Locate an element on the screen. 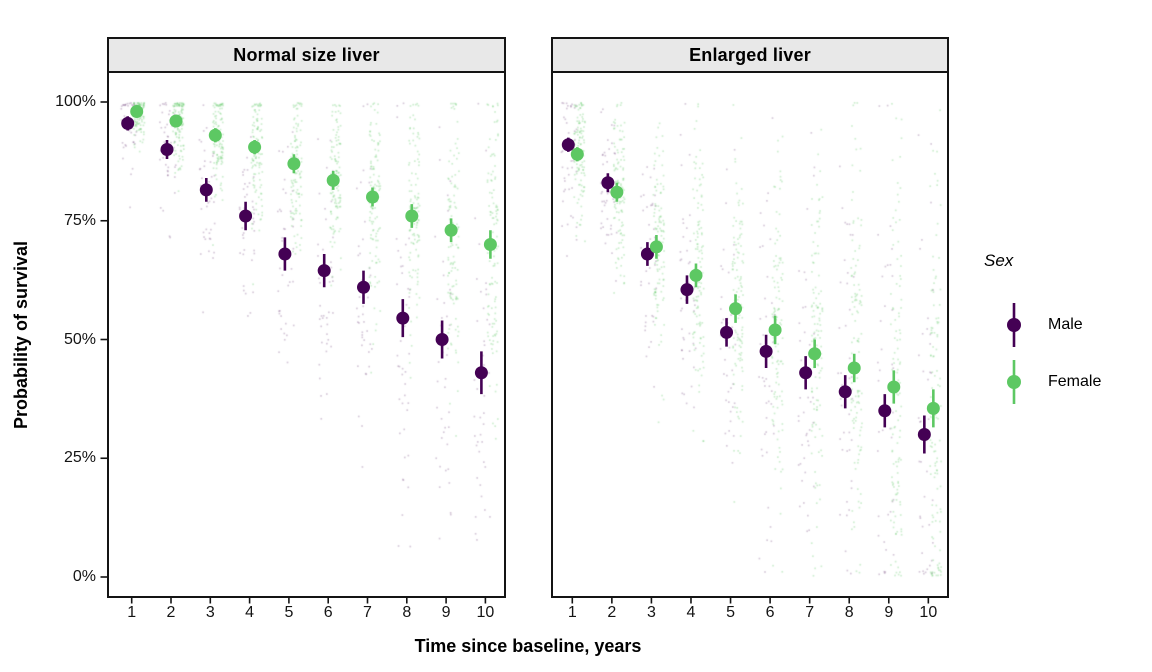  y-tick-label: 50% is located at coordinates (79, 339).